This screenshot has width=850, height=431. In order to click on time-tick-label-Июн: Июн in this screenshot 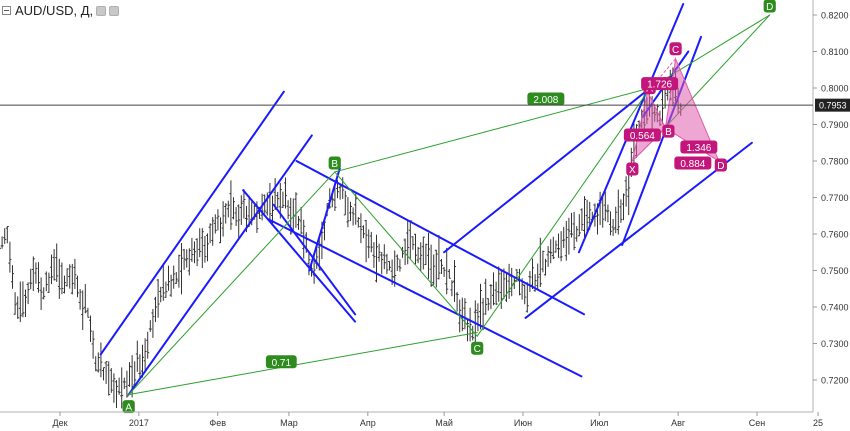, I will do `click(523, 423)`.